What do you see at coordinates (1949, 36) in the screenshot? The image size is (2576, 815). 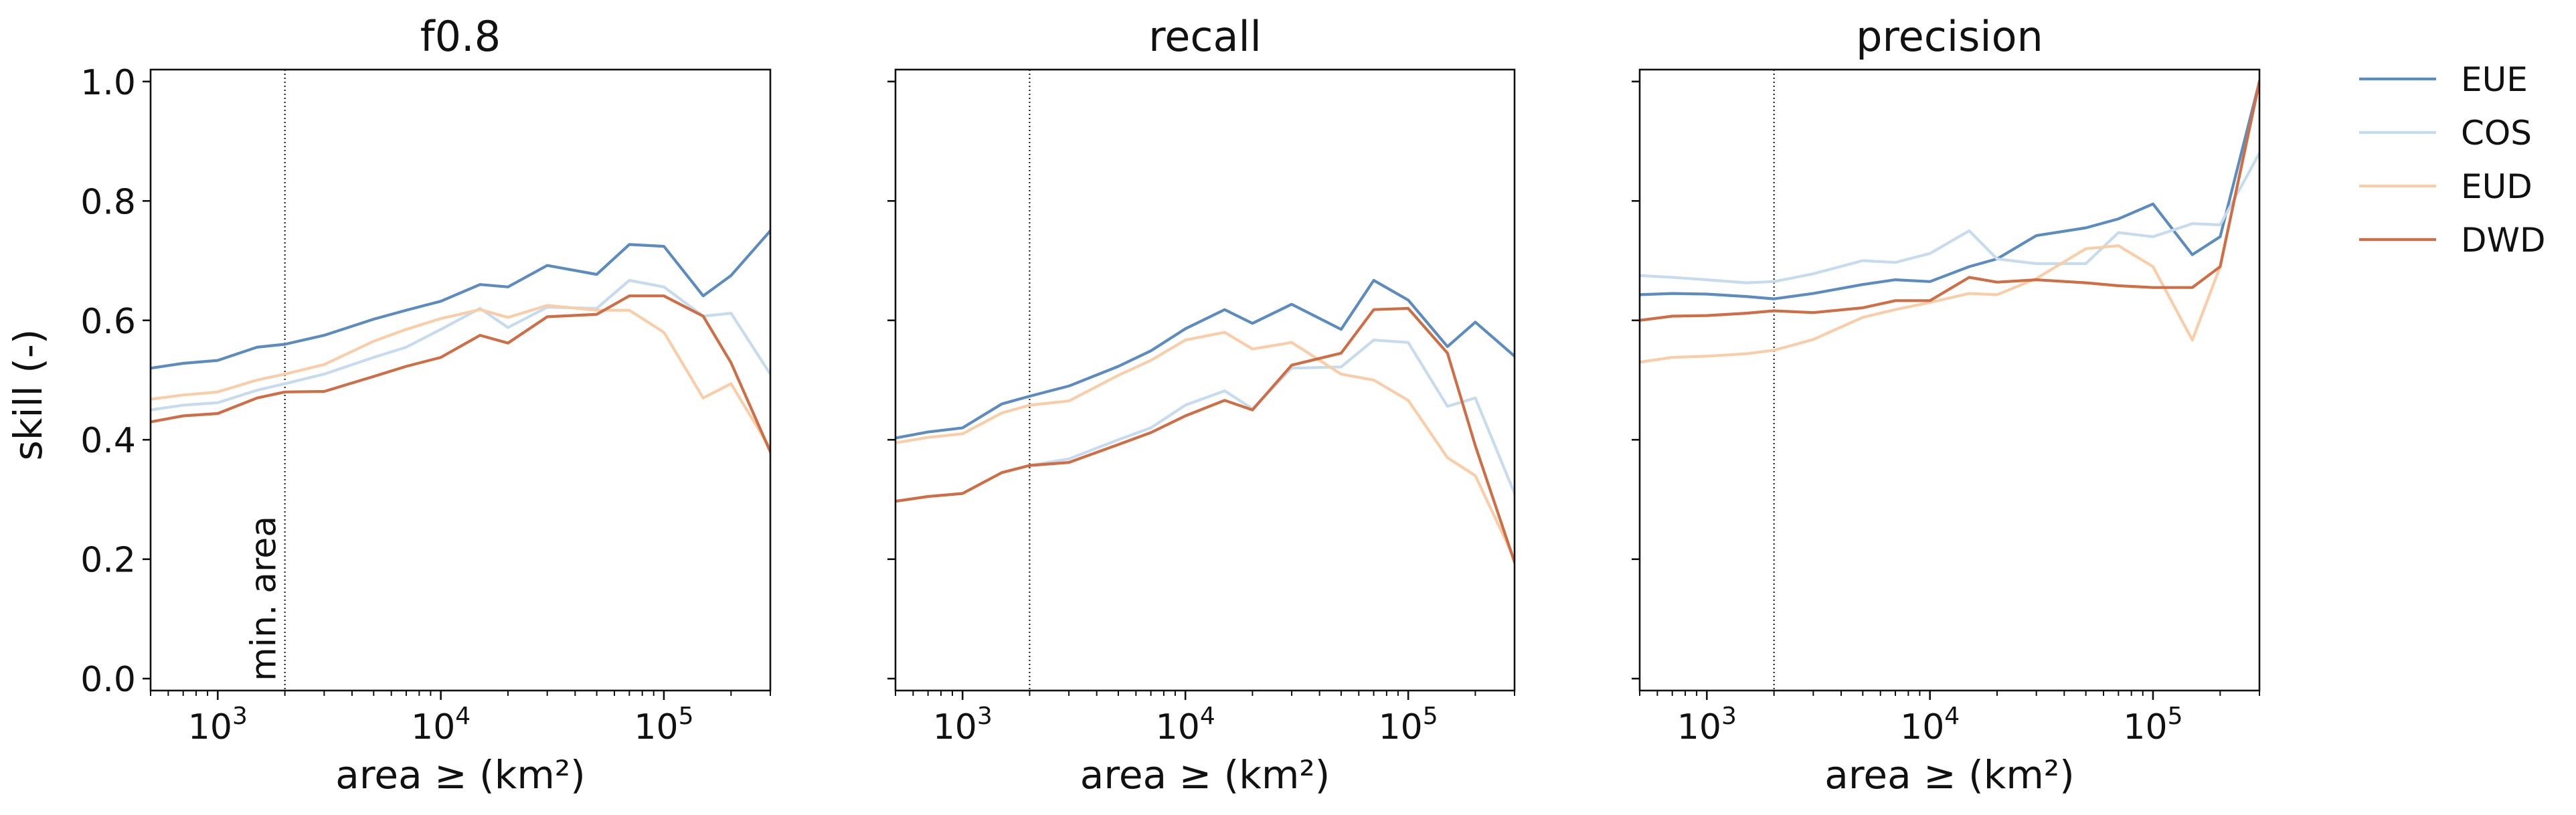 I see `panel-title: precision` at bounding box center [1949, 36].